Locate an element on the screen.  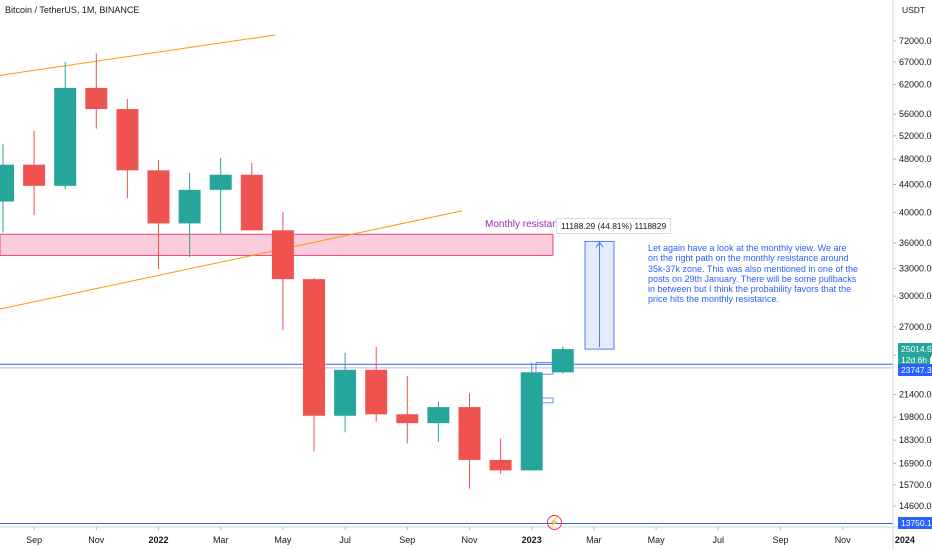
y-tick-label: 30000.00 is located at coordinates (915, 296).